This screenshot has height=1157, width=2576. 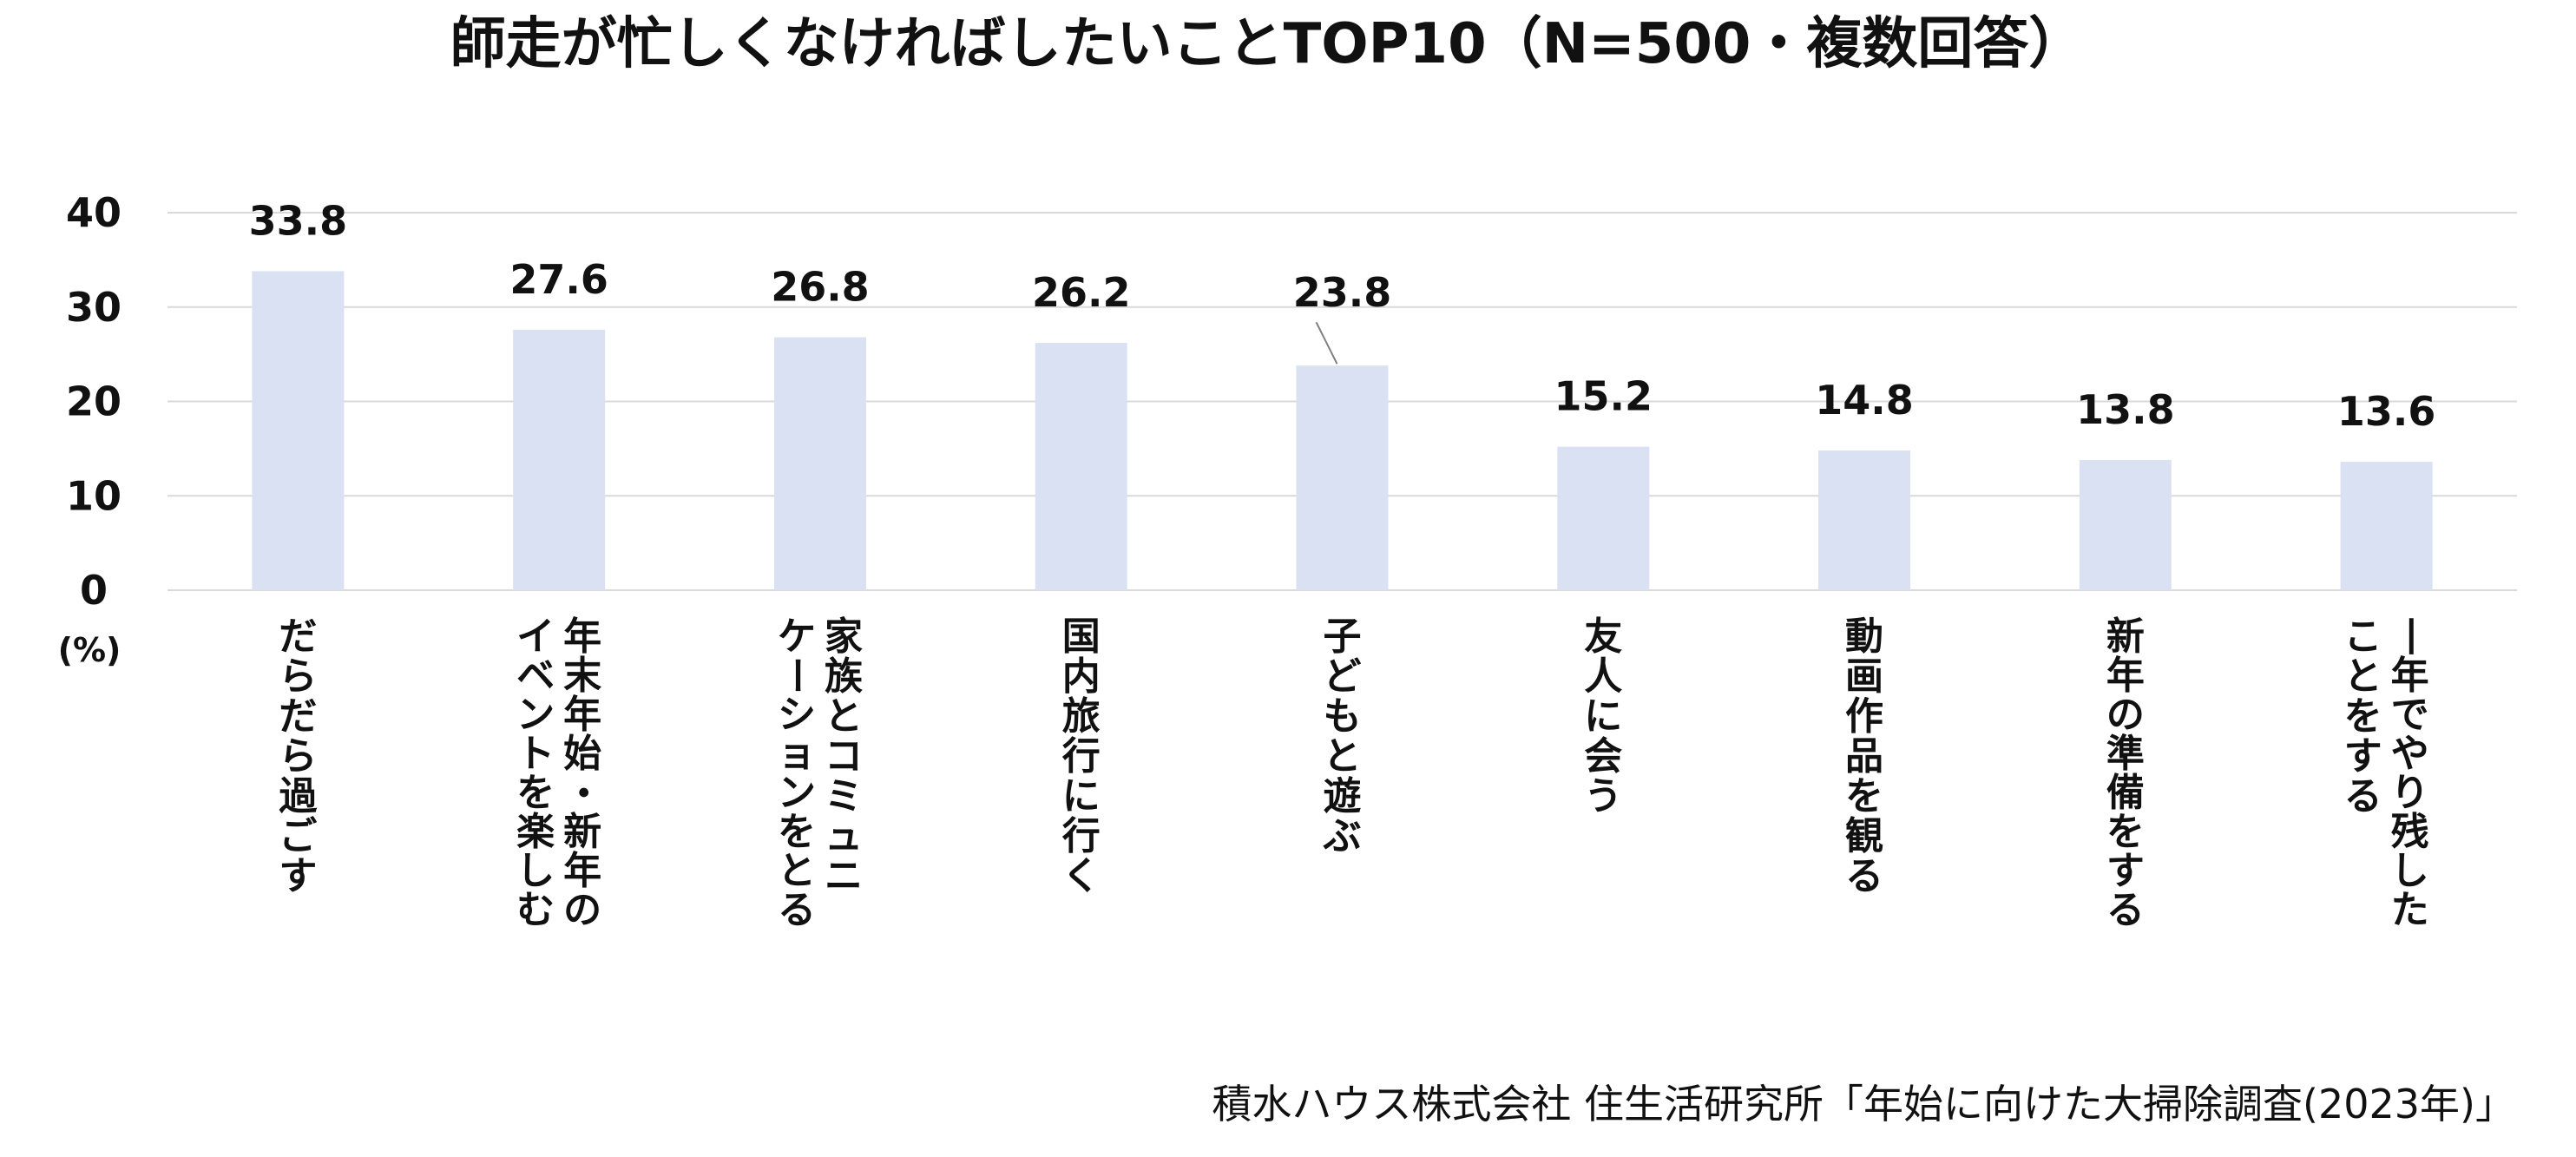 What do you see at coordinates (844, 836) in the screenshot?
I see `category-label-char: ュ` at bounding box center [844, 836].